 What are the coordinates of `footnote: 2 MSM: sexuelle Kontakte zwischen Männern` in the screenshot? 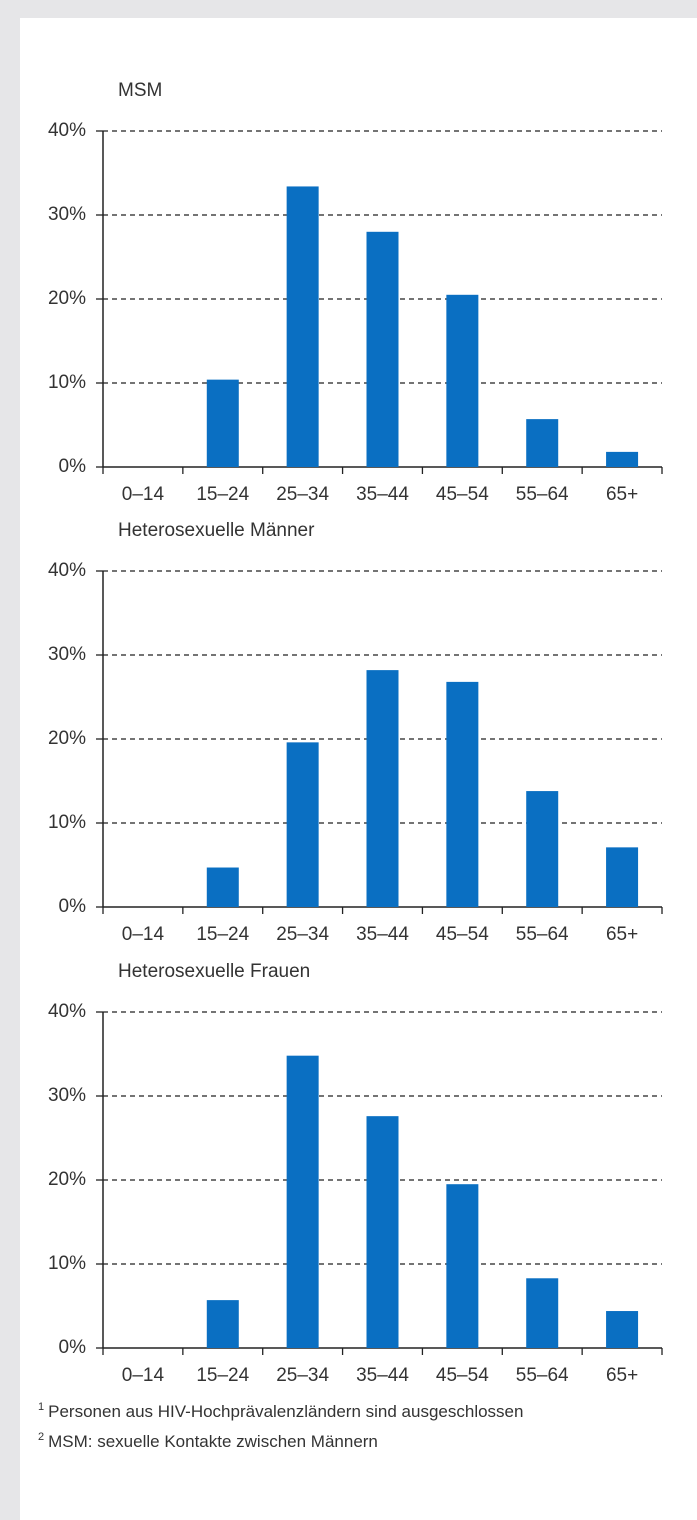 It's located at (208, 1441).